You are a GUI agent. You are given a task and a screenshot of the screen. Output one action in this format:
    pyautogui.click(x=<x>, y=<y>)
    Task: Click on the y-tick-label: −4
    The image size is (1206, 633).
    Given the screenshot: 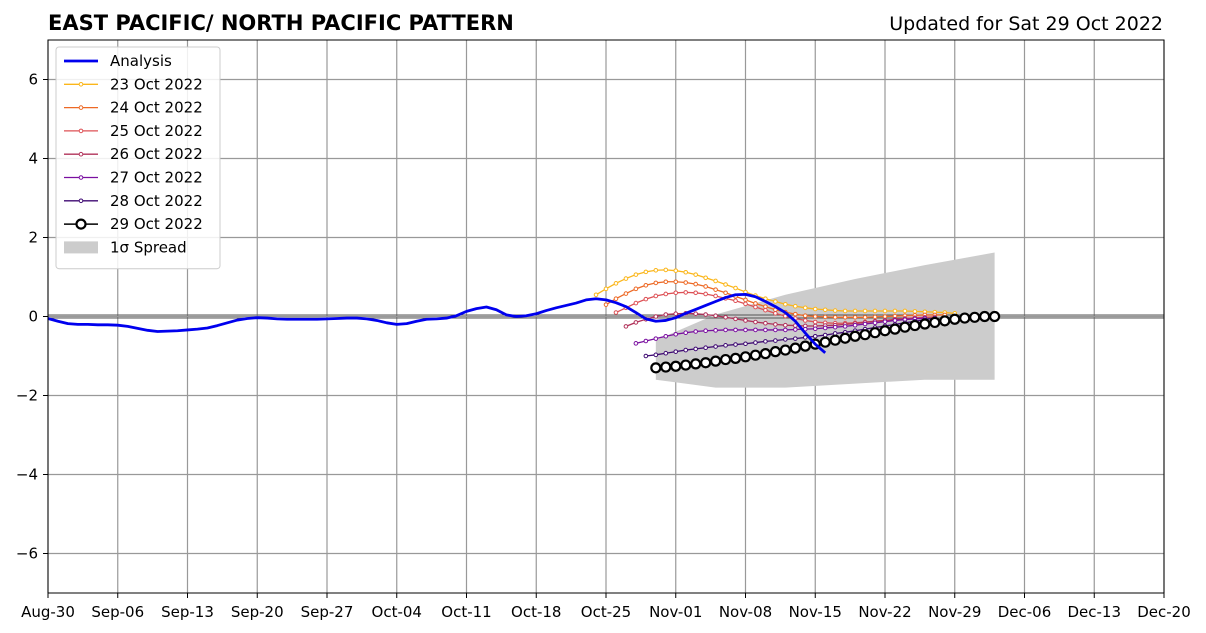 What is the action you would take?
    pyautogui.click(x=27, y=475)
    